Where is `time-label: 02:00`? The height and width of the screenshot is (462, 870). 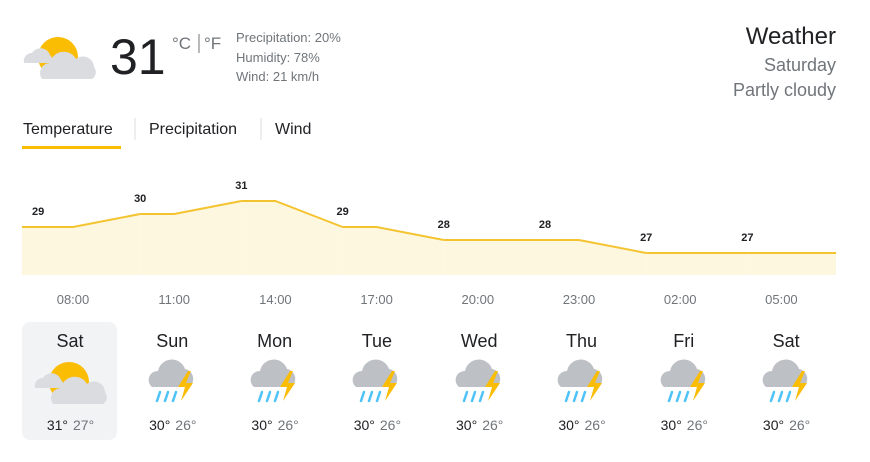 time-label: 02:00 is located at coordinates (680, 299).